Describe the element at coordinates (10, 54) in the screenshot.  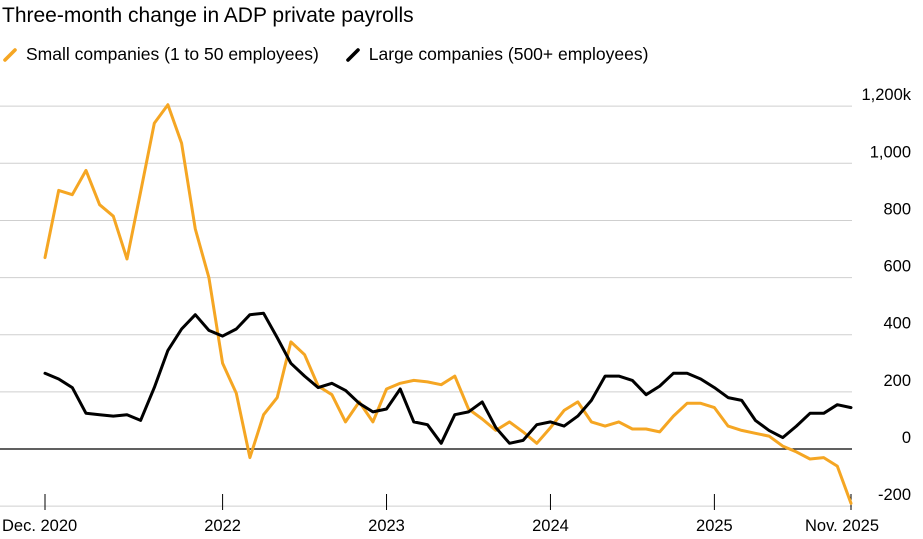
I see `legend-swatch-small-companies` at that location.